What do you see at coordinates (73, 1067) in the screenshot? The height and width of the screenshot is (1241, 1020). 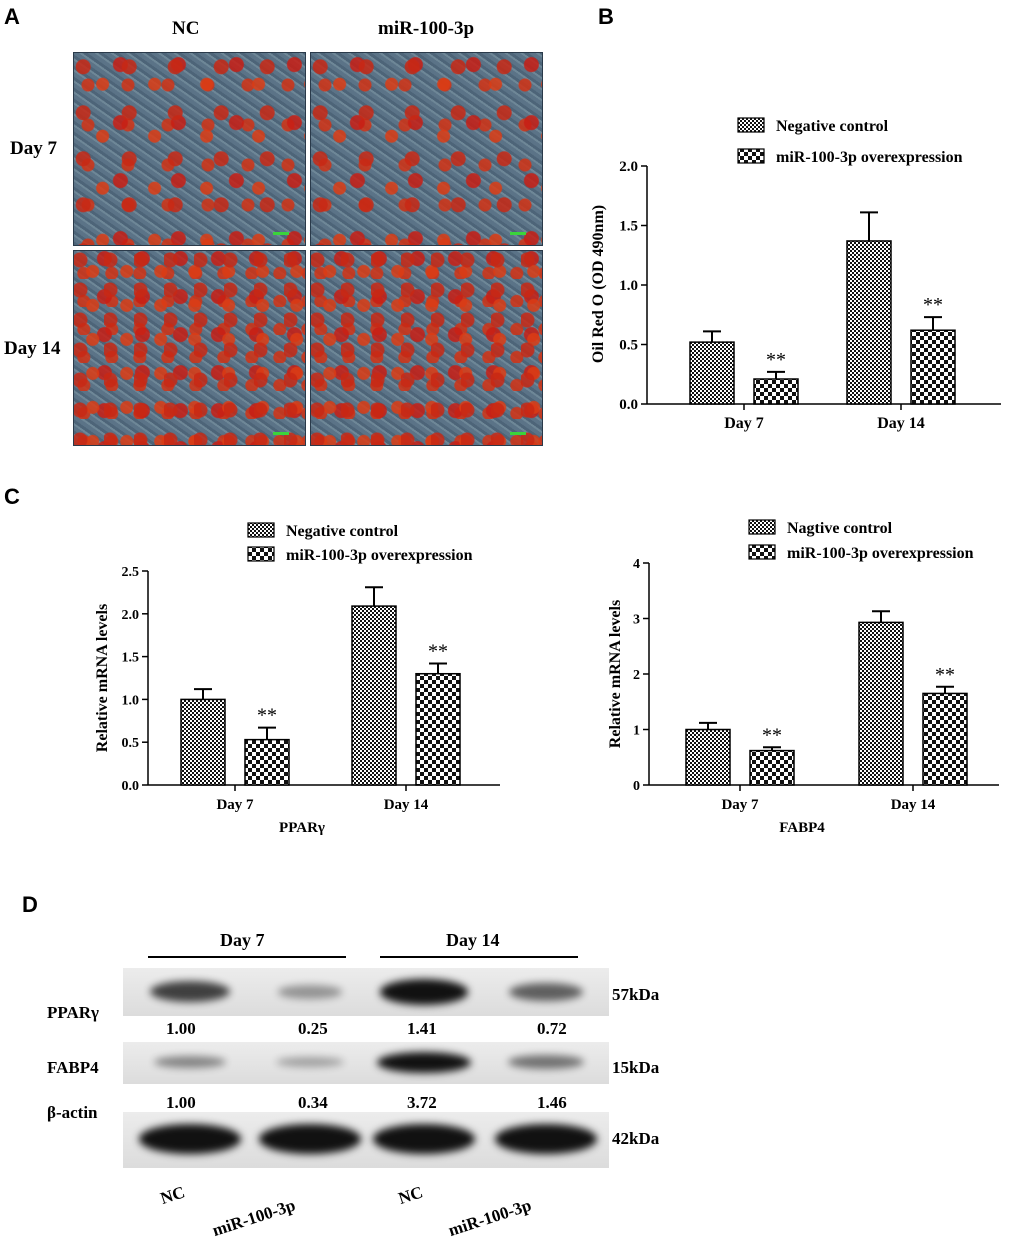 I see `blot-row-fabp4: FABP4` at bounding box center [73, 1067].